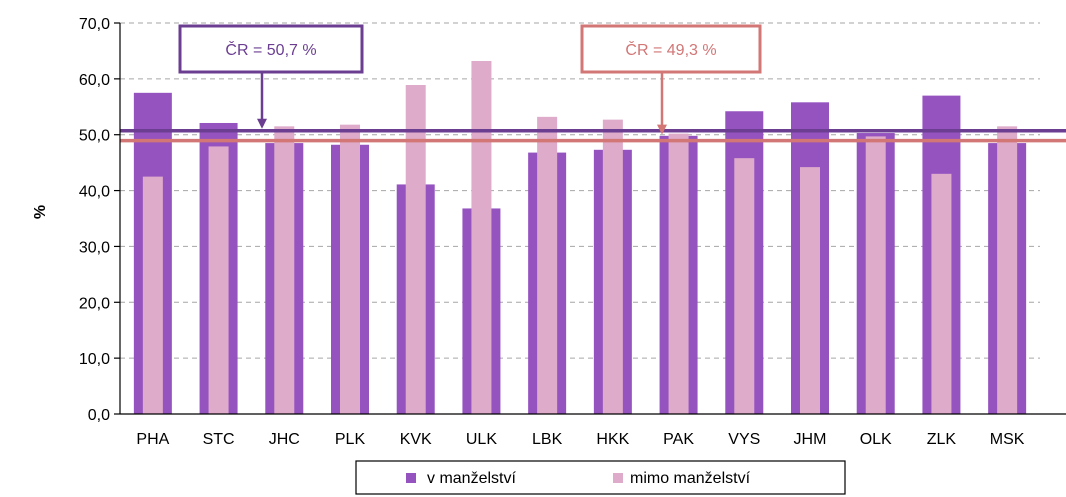 The height and width of the screenshot is (497, 1066). Describe the element at coordinates (744, 286) in the screenshot. I see `bar-mimo-manzelstvi-vys` at that location.